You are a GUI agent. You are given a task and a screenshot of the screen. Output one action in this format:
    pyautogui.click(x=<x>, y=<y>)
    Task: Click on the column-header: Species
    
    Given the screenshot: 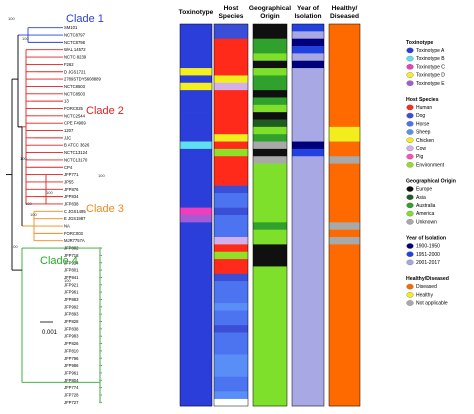 What is the action you would take?
    pyautogui.click(x=231, y=16)
    